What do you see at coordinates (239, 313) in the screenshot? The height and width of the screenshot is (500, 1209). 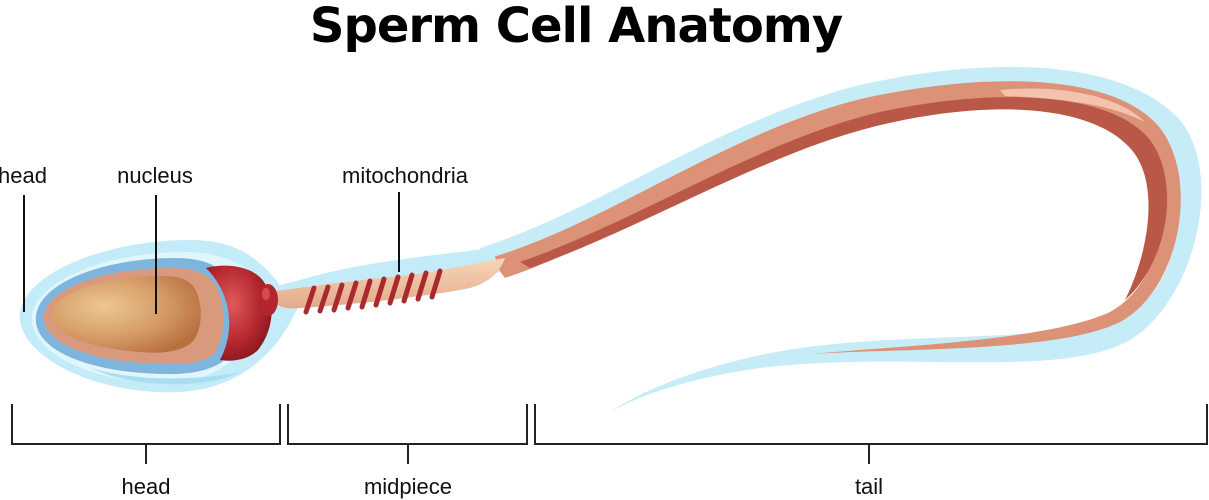 I see `neck-shape` at bounding box center [239, 313].